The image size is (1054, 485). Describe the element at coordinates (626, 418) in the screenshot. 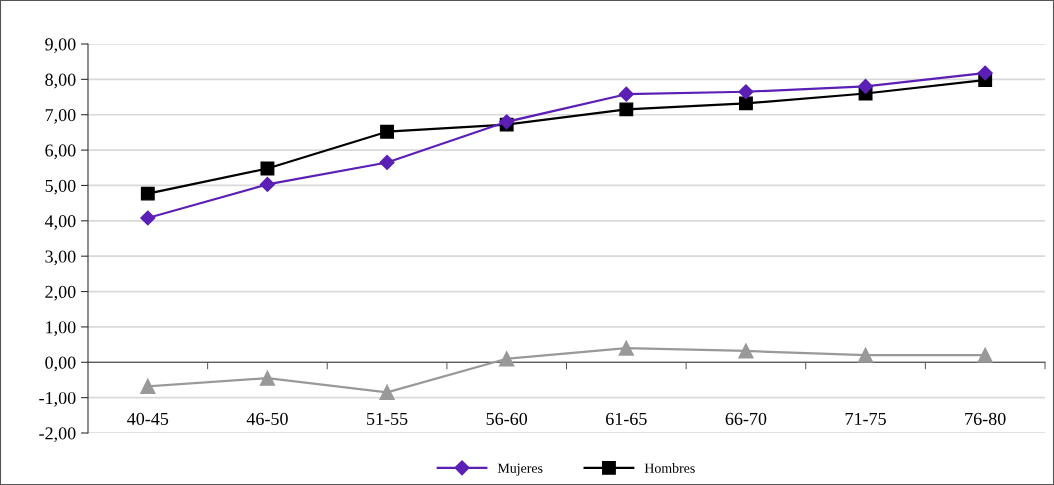

I see `x-tick-label: 61-65` at that location.